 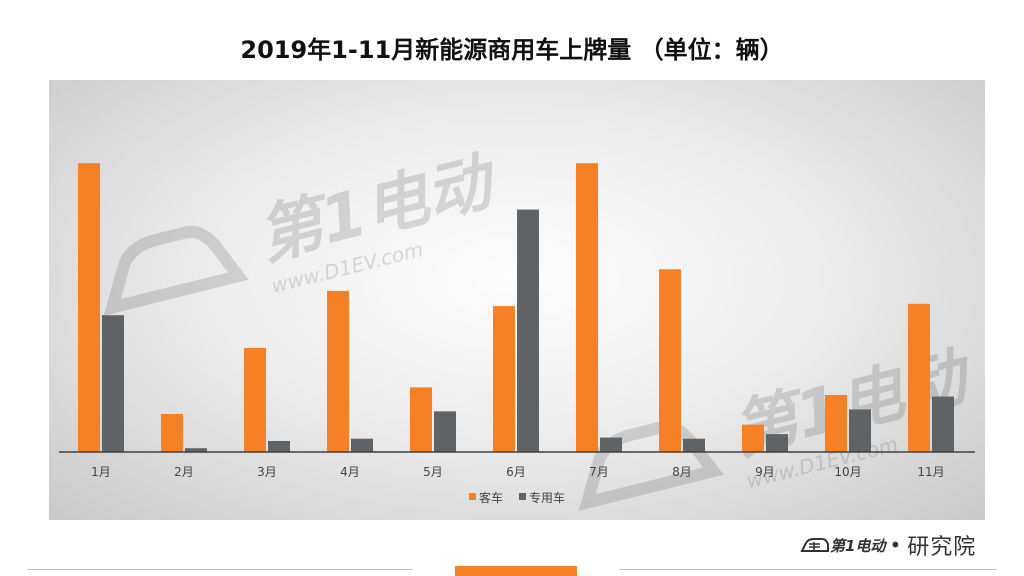 What do you see at coordinates (220, 569) in the screenshot?
I see `footer-divider-left` at bounding box center [220, 569].